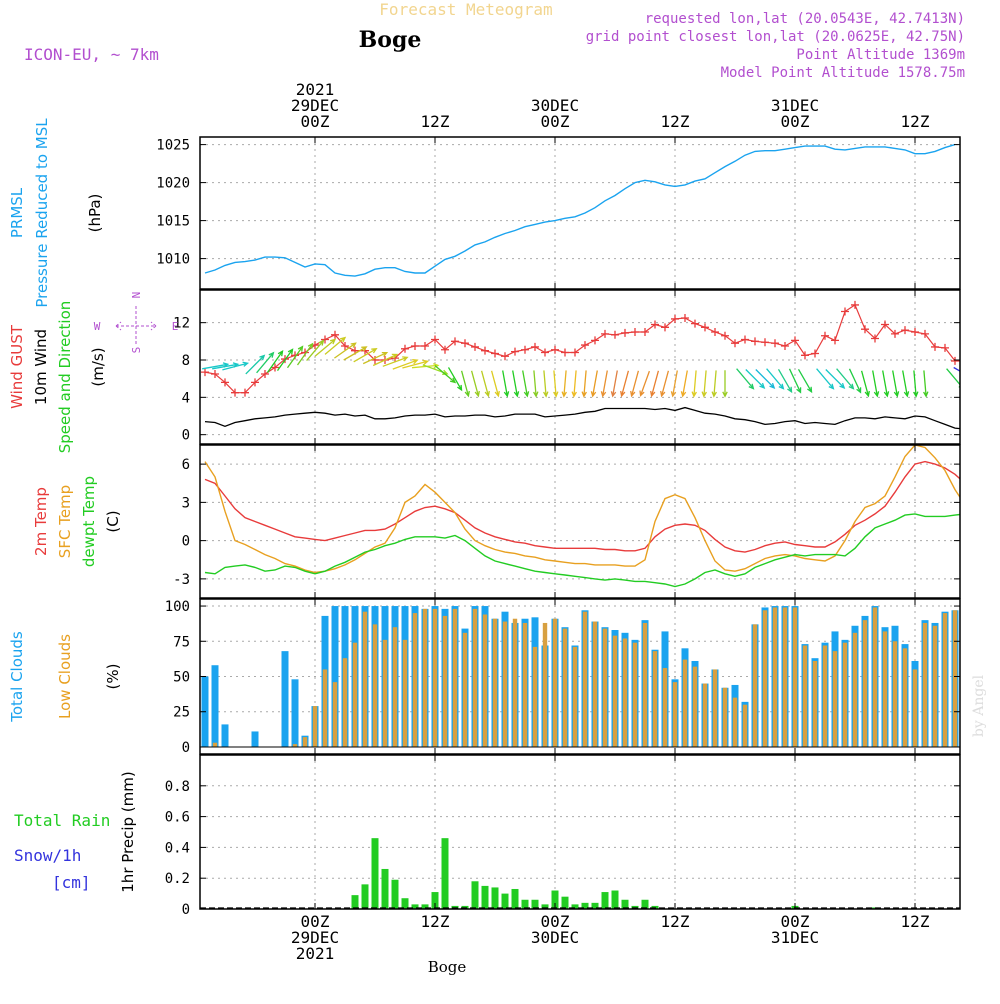 The image size is (1000, 1004). What do you see at coordinates (136, 323) in the screenshot?
I see `compass-rose: N W E S` at bounding box center [136, 323].